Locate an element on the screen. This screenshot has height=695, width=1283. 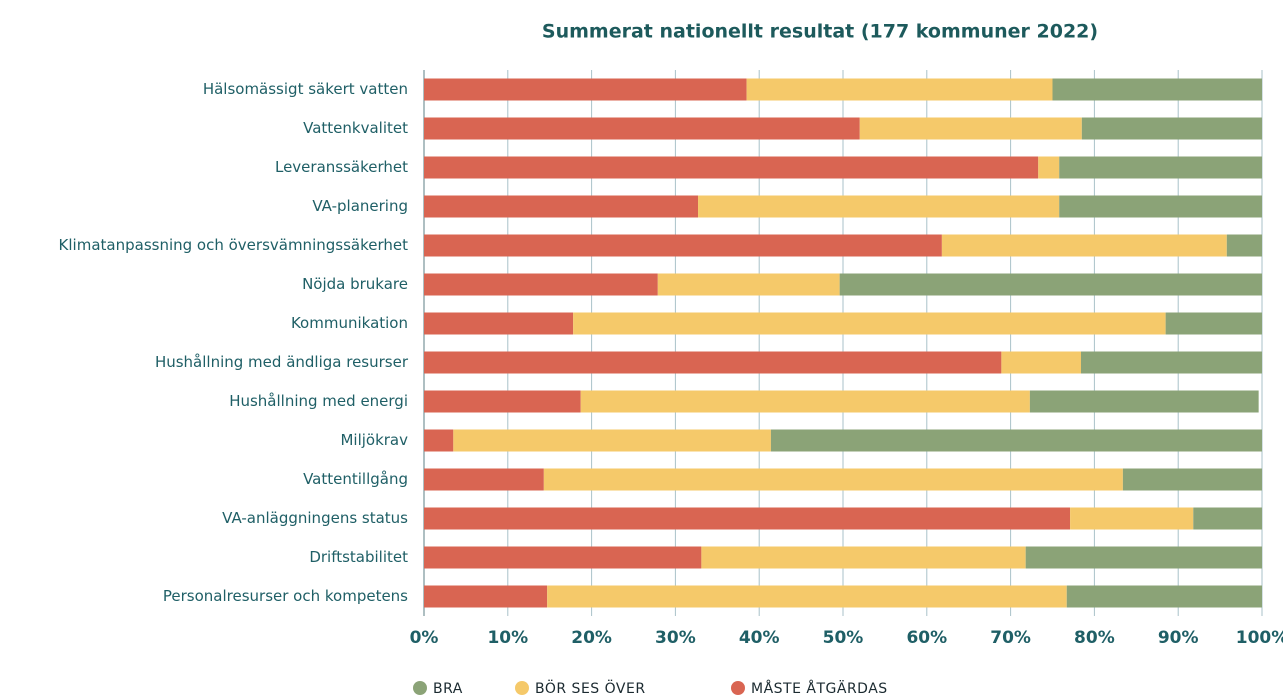
x-tick-label: 70% is located at coordinates (1010, 638).